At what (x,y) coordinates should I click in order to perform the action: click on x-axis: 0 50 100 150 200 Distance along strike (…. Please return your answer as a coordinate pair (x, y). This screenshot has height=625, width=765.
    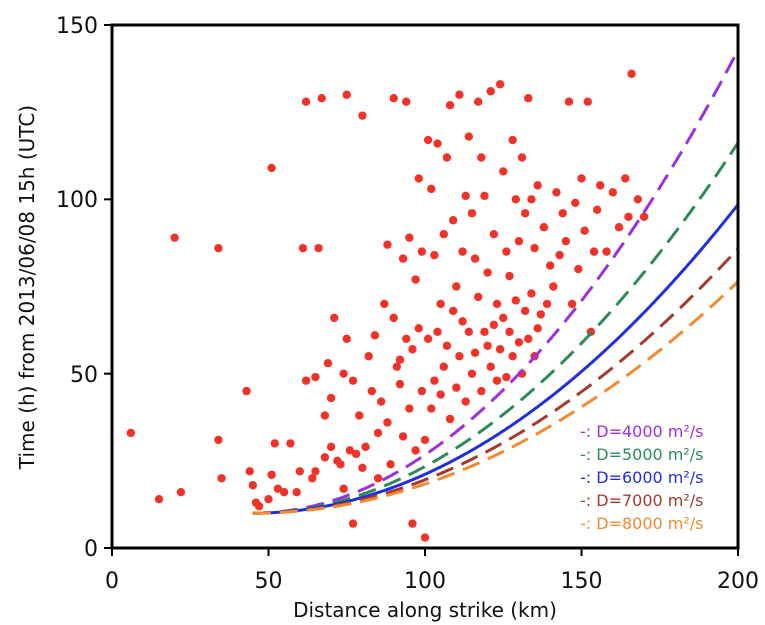
    Looking at the image, I should click on (432, 595).